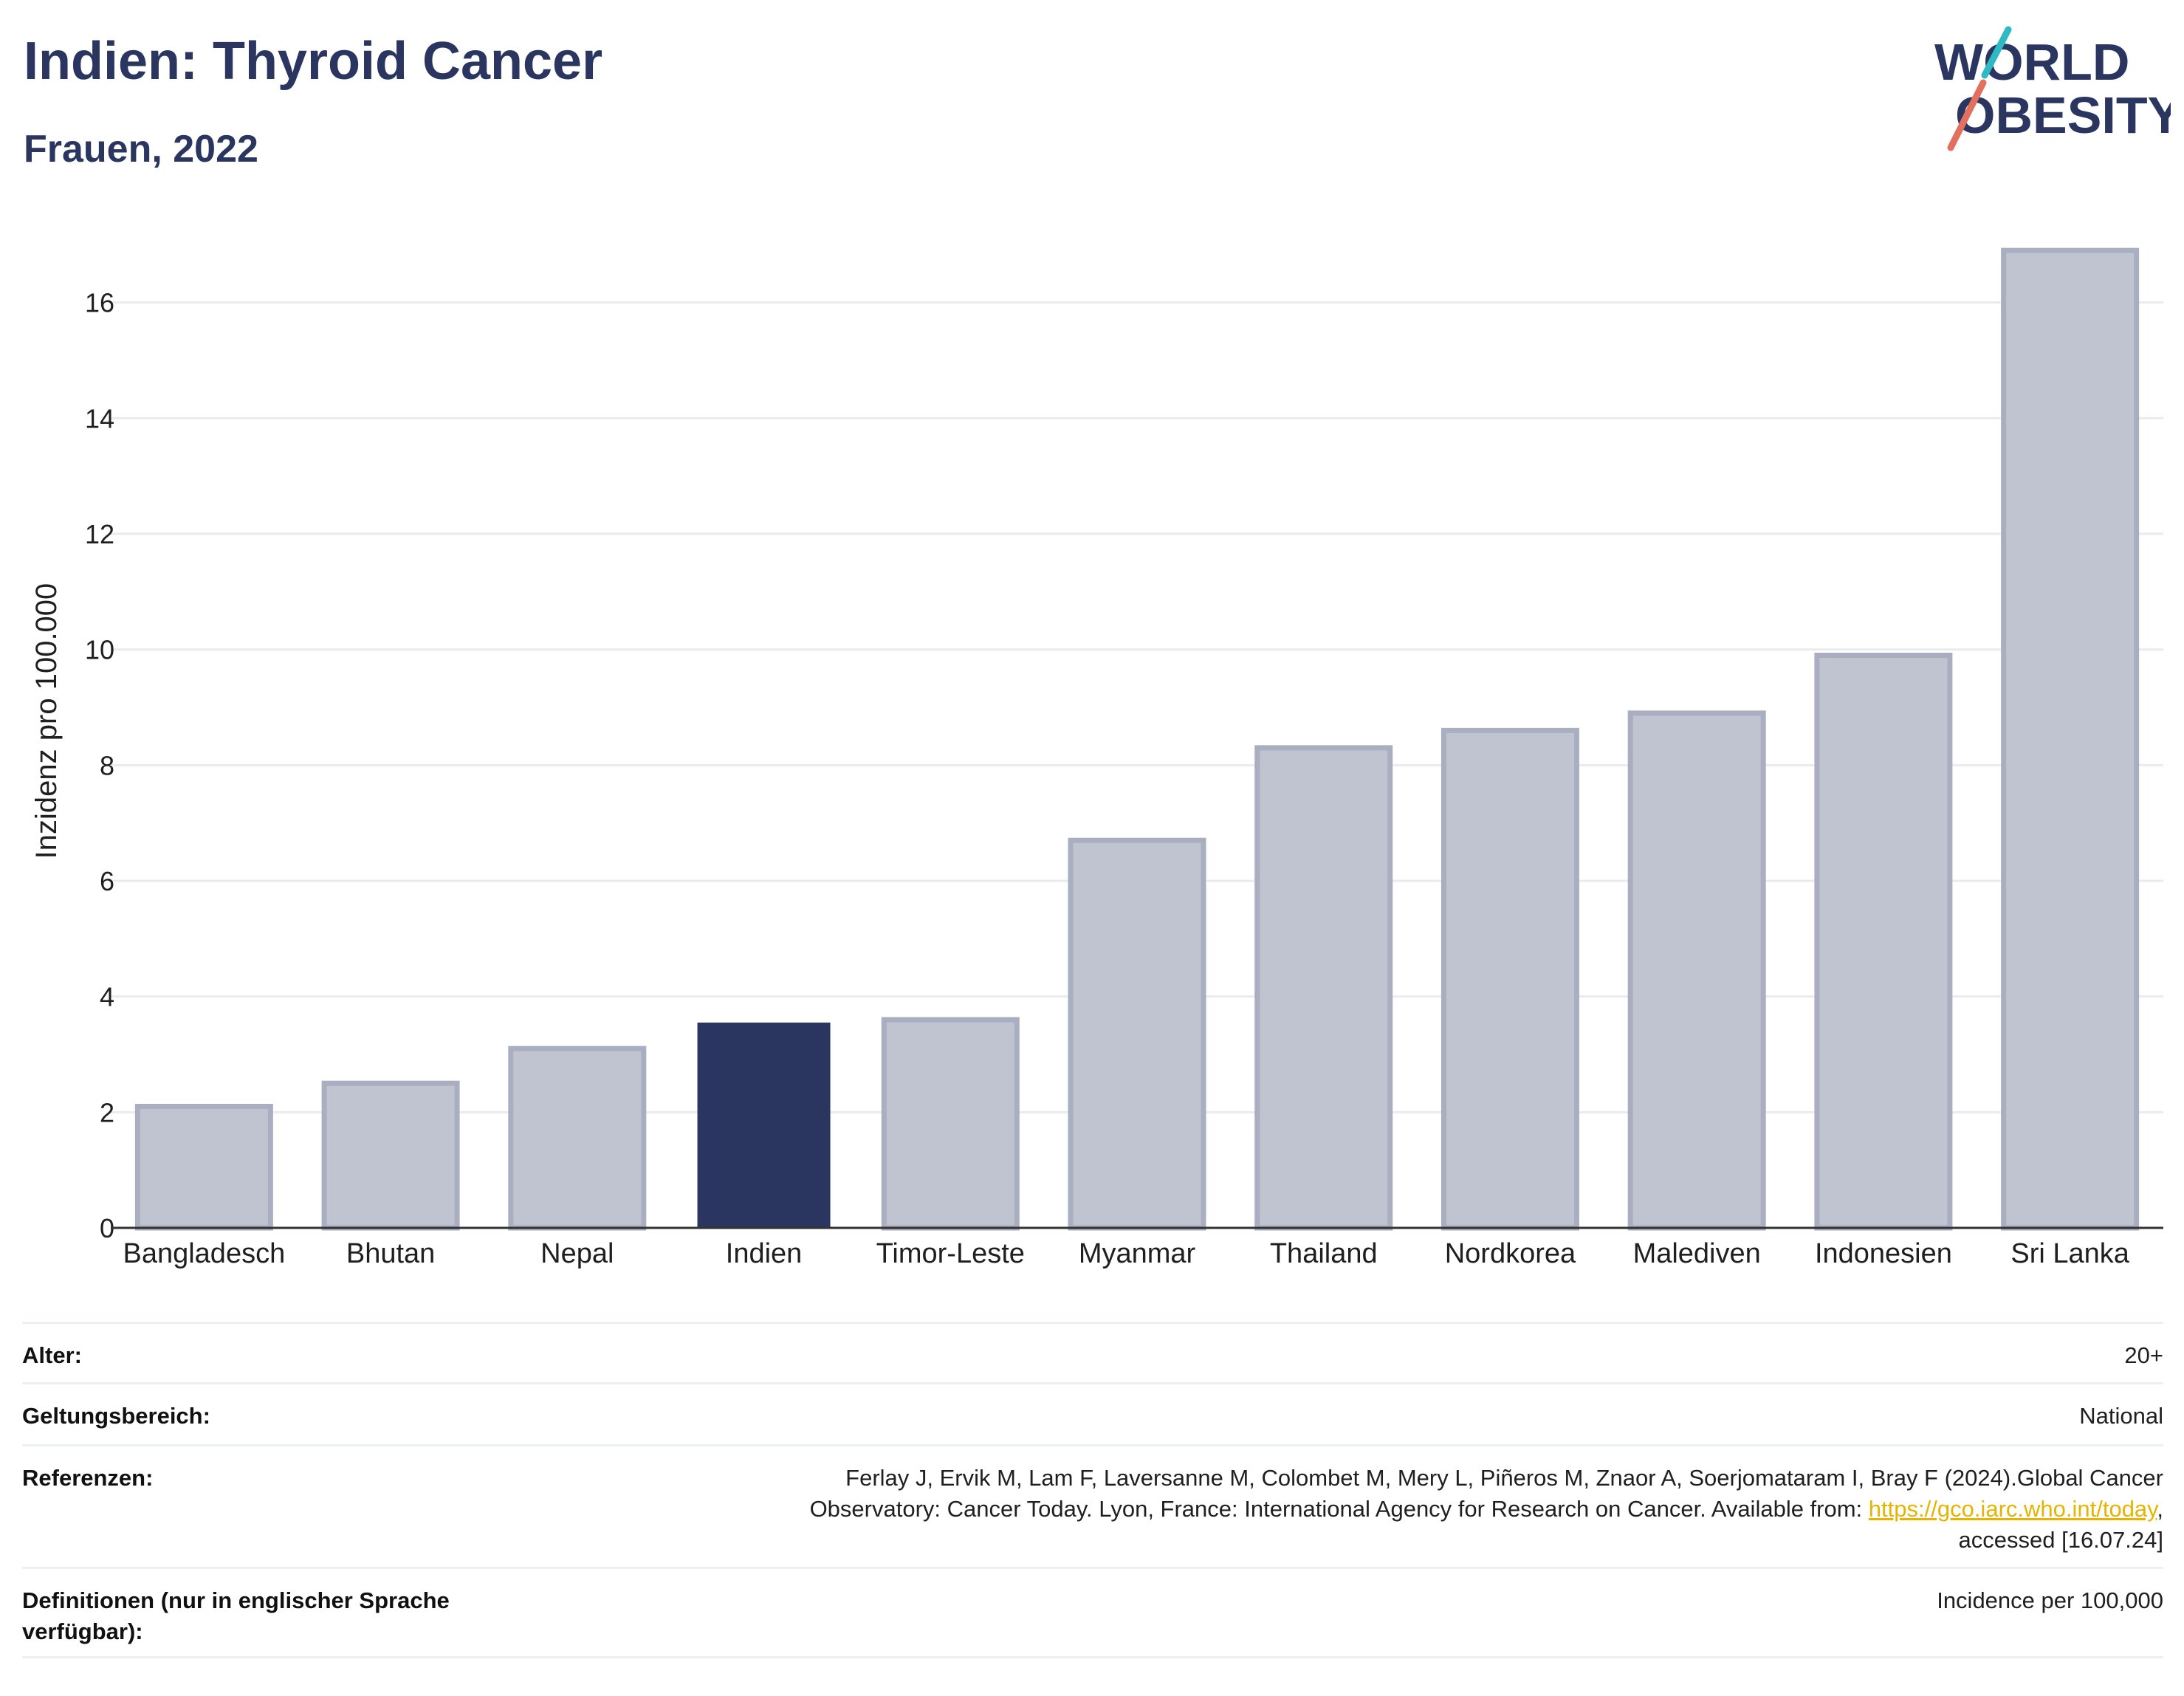  I want to click on bar-indien, so click(764, 1125).